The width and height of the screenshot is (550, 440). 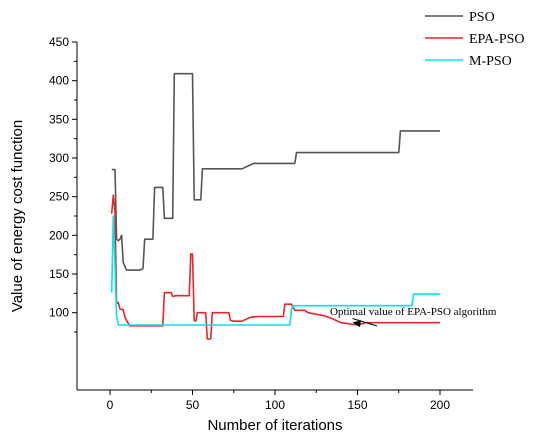 I want to click on legend: PSO EPA-PSO M-PSO, so click(x=475, y=39).